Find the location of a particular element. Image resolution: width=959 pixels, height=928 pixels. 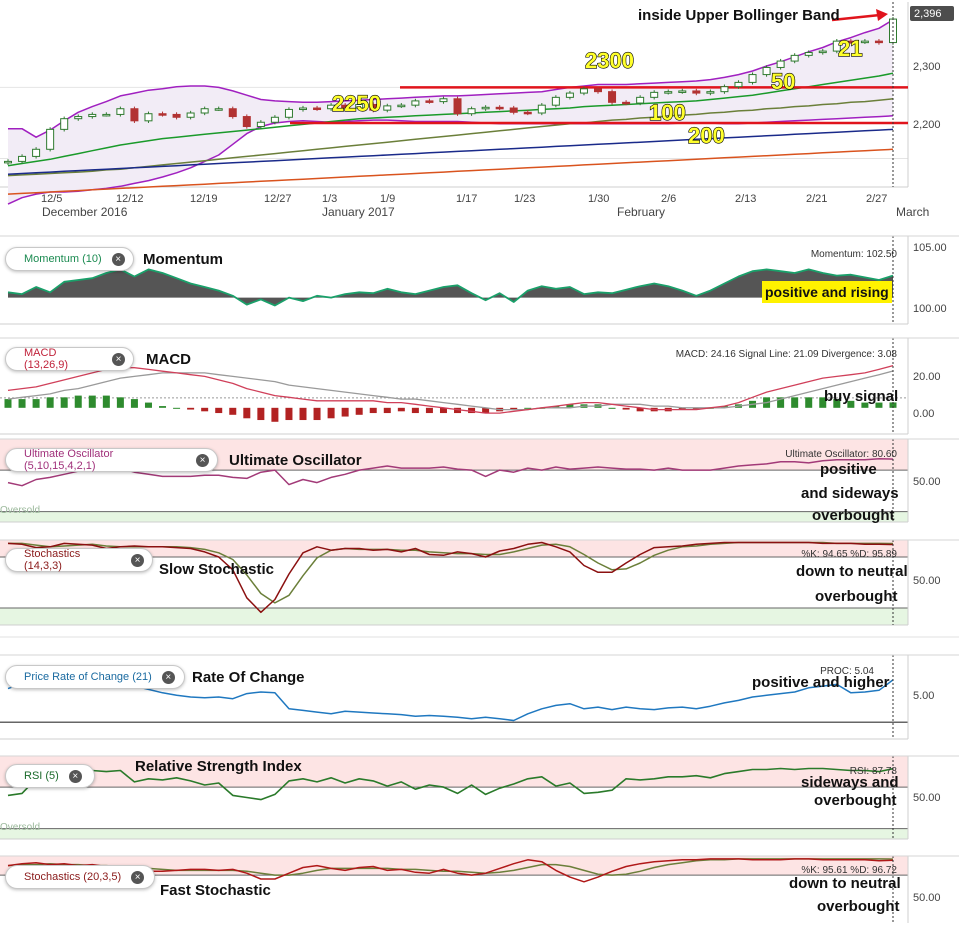

xtick-1-23: 1/23 is located at coordinates (524, 199).